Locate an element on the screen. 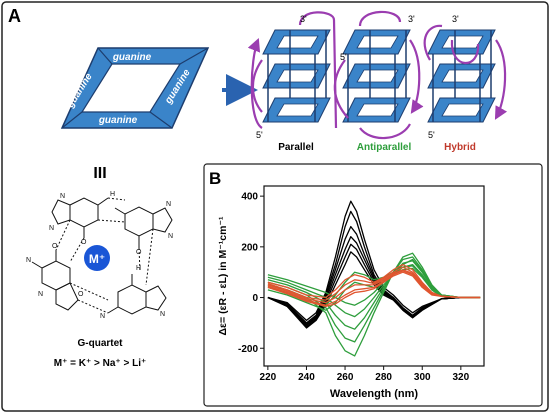 This screenshot has width=550, height=413. parallel-5prime: 5' is located at coordinates (259, 135).